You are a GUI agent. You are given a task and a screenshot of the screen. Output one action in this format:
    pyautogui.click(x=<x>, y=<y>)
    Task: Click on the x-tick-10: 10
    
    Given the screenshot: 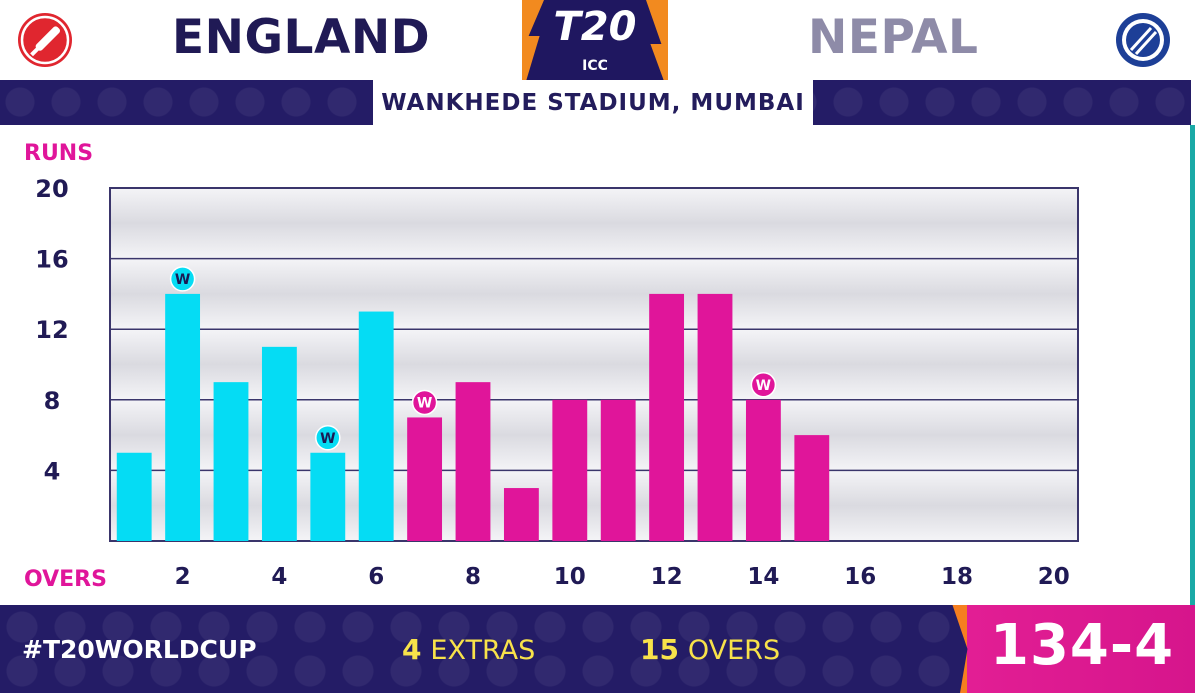 What is the action you would take?
    pyautogui.click(x=570, y=577)
    